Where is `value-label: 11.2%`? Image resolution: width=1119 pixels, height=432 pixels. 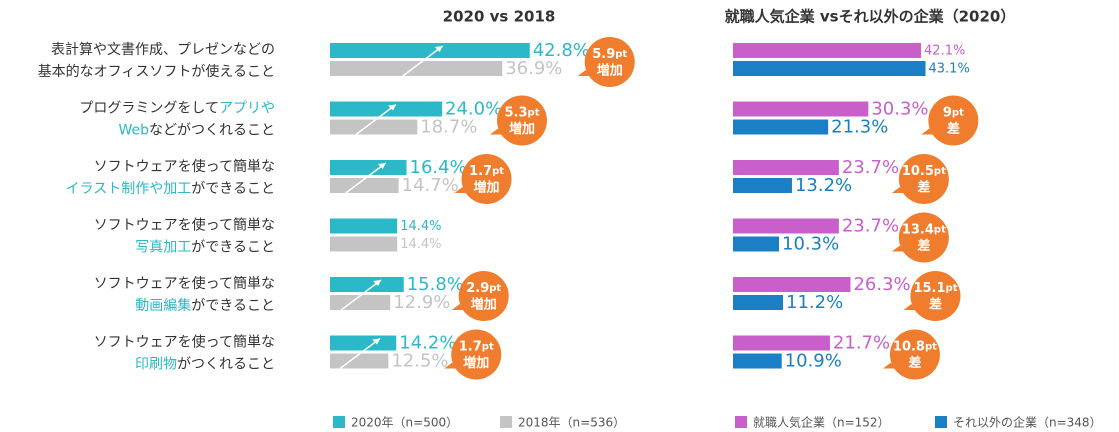 value-label: 11.2% is located at coordinates (814, 302).